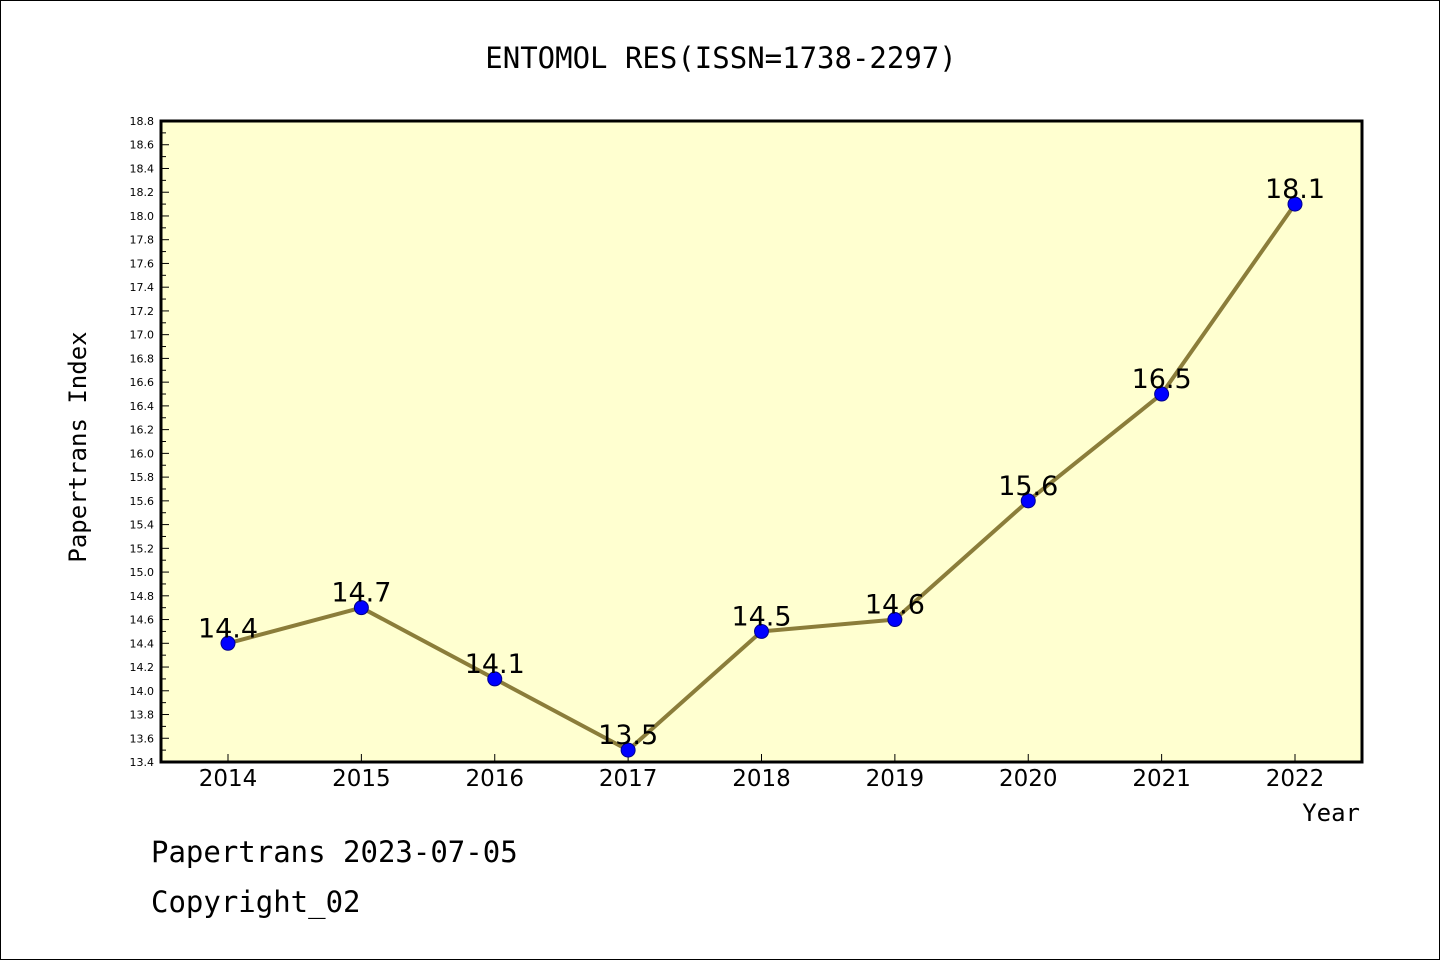 The image size is (1440, 961). What do you see at coordinates (142, 691) in the screenshot?
I see `y-tick-label: 14.0` at bounding box center [142, 691].